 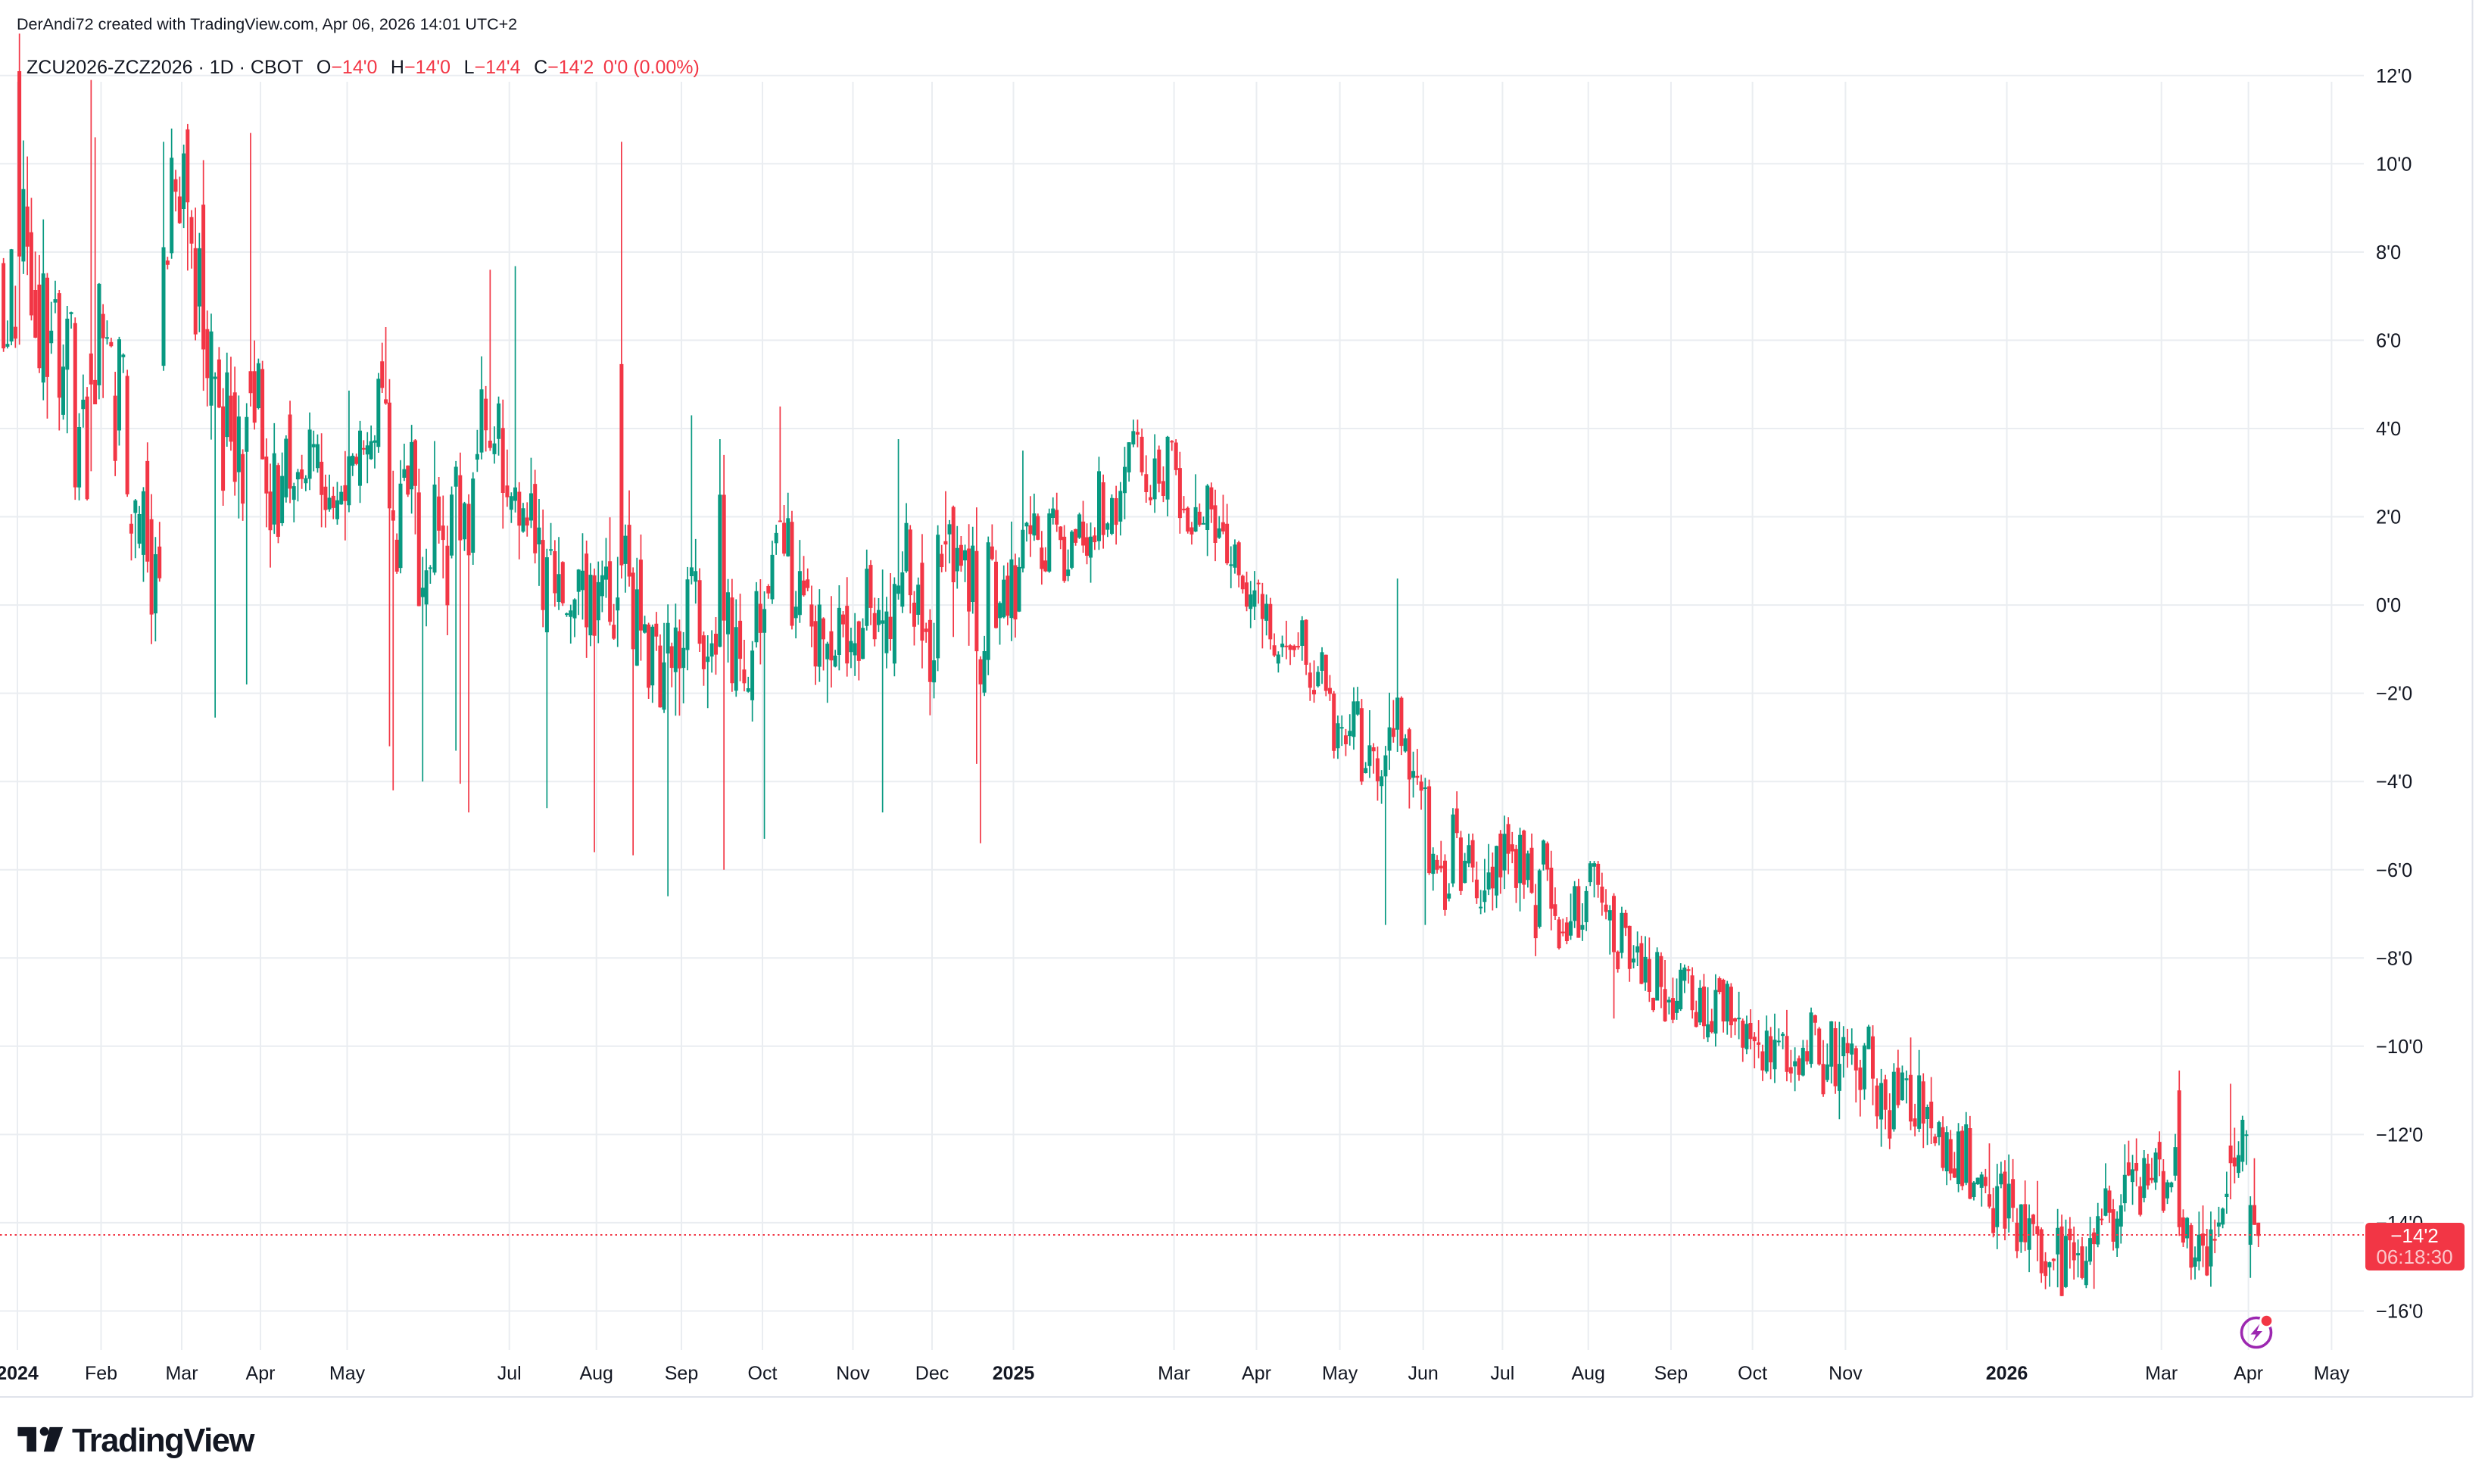 What do you see at coordinates (2399, 1312) in the screenshot?
I see `svg-text: −16'0` at bounding box center [2399, 1312].